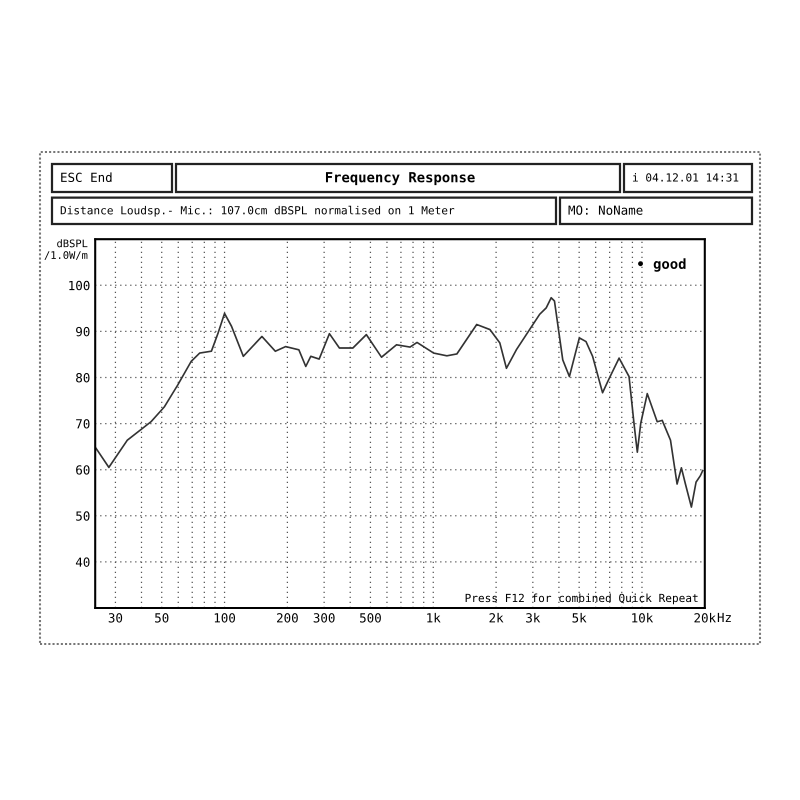 Image resolution: width=800 pixels, height=800 pixels. Describe the element at coordinates (287, 618) in the screenshot. I see `x-tick-label: 200` at that location.